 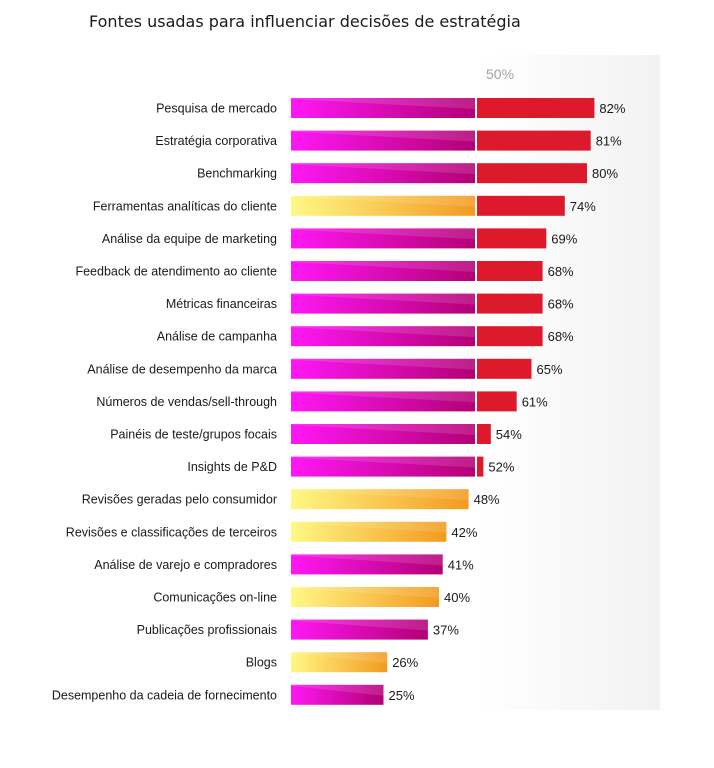 I want to click on value-label: 80%, so click(x=605, y=173).